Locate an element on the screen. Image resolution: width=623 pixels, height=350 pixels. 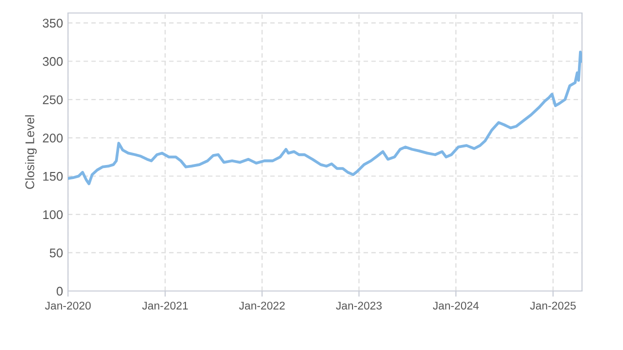
y-tick-label: 250 is located at coordinates (52, 99).